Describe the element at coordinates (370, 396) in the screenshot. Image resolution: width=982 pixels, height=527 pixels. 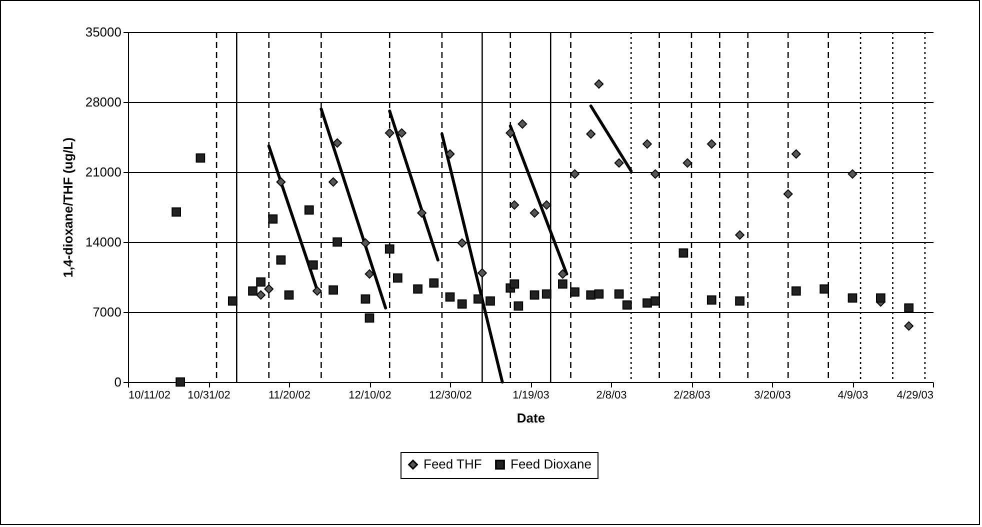
I see `x-tick-label: 12/10/02` at that location.